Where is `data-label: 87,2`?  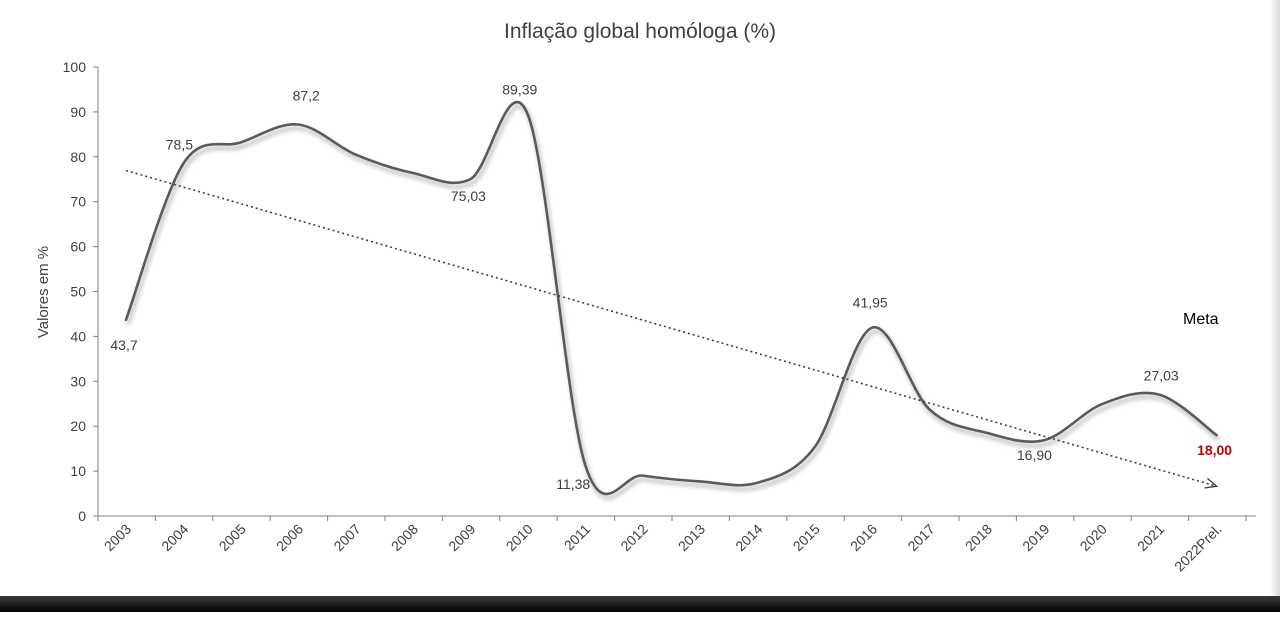 data-label: 87,2 is located at coordinates (306, 95).